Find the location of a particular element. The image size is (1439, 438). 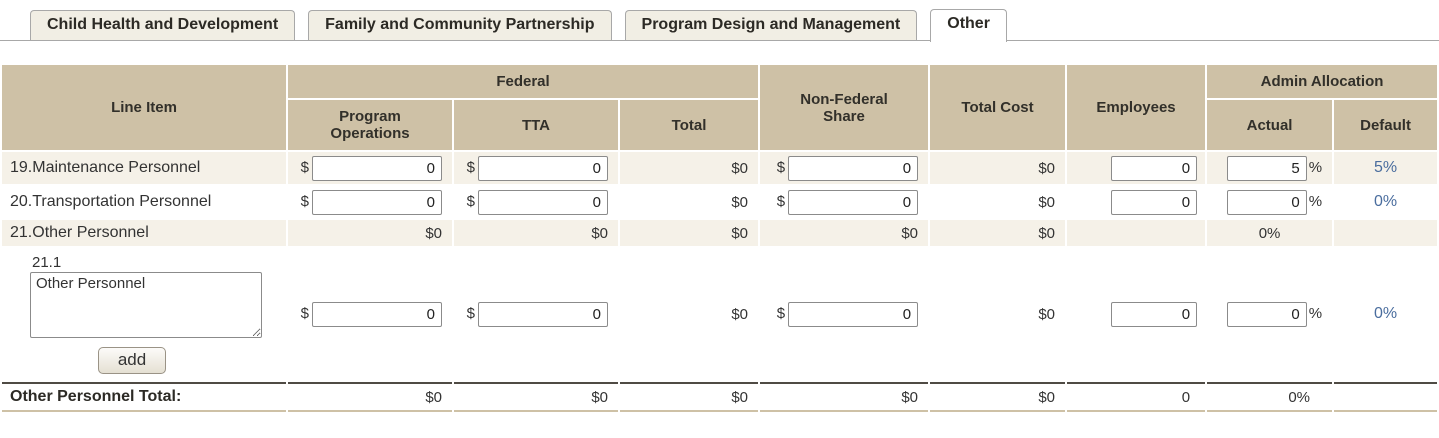

add-button-wrap: add is located at coordinates (132, 360).